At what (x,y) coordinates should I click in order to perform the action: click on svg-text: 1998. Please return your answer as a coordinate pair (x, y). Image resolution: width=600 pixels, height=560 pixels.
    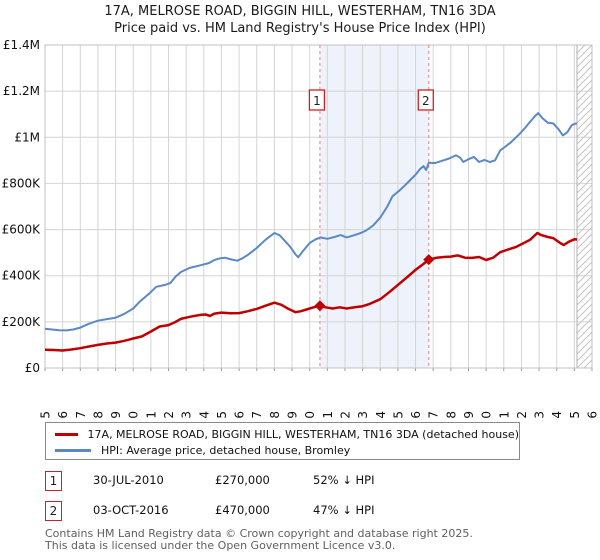
    Looking at the image, I should click on (98, 414).